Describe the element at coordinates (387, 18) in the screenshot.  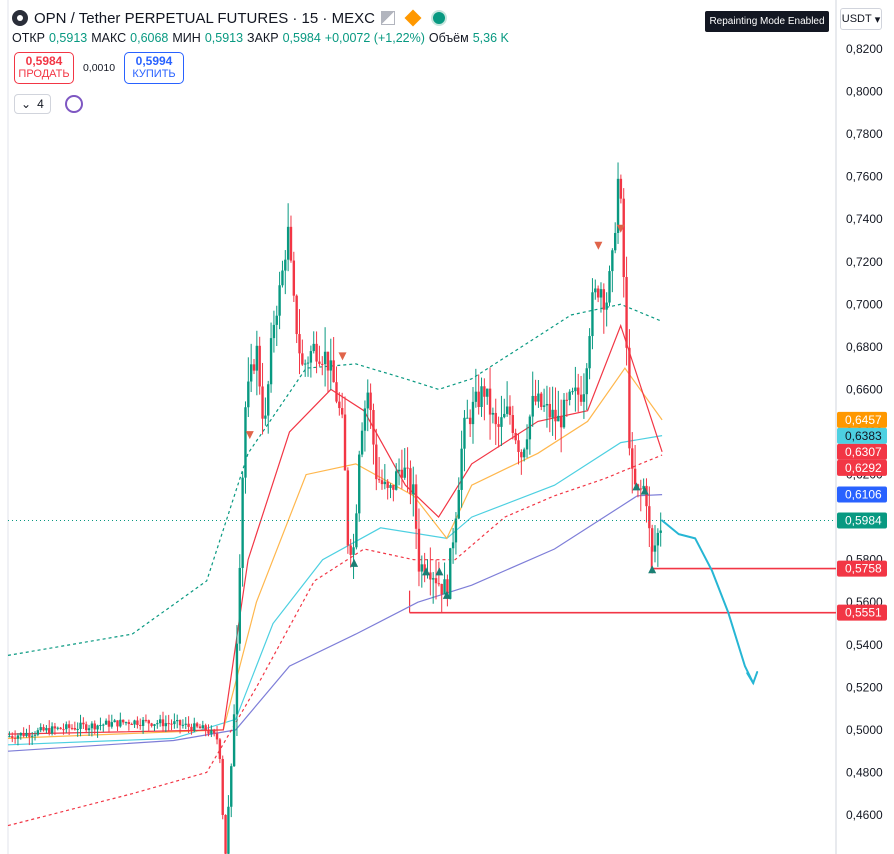
I see `flag-icon` at that location.